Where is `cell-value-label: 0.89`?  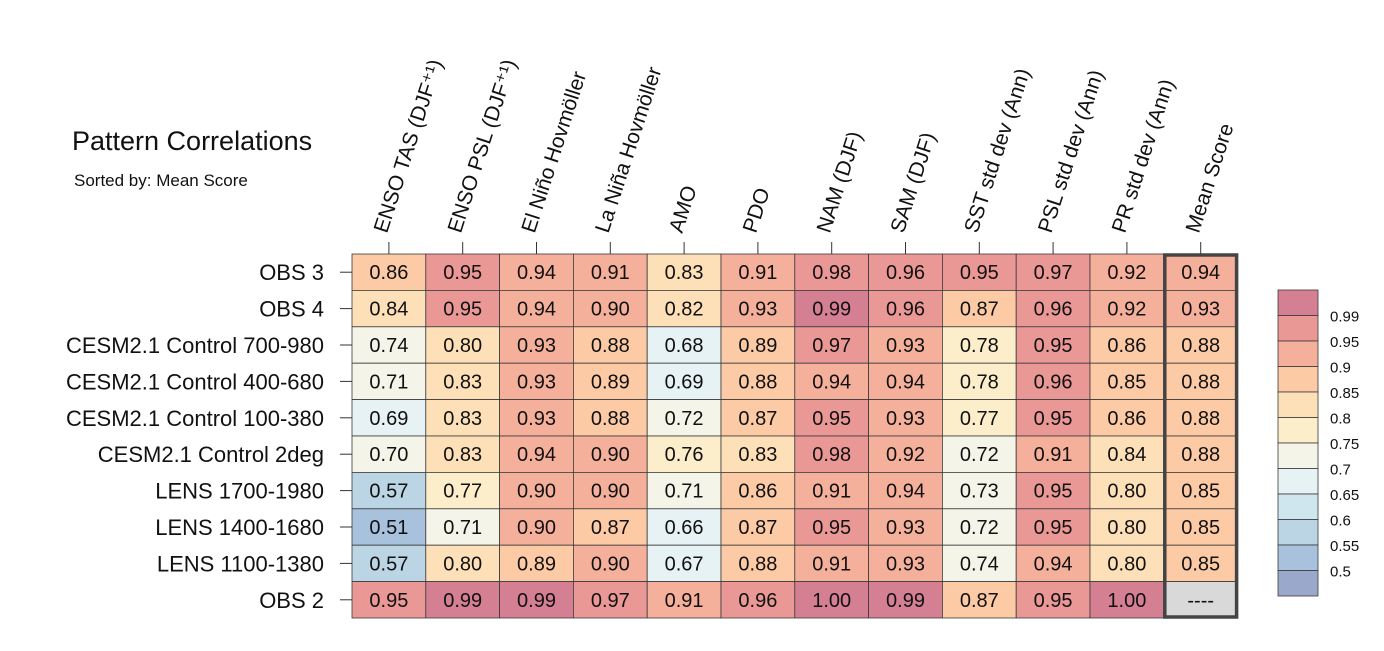 cell-value-label: 0.89 is located at coordinates (536, 564).